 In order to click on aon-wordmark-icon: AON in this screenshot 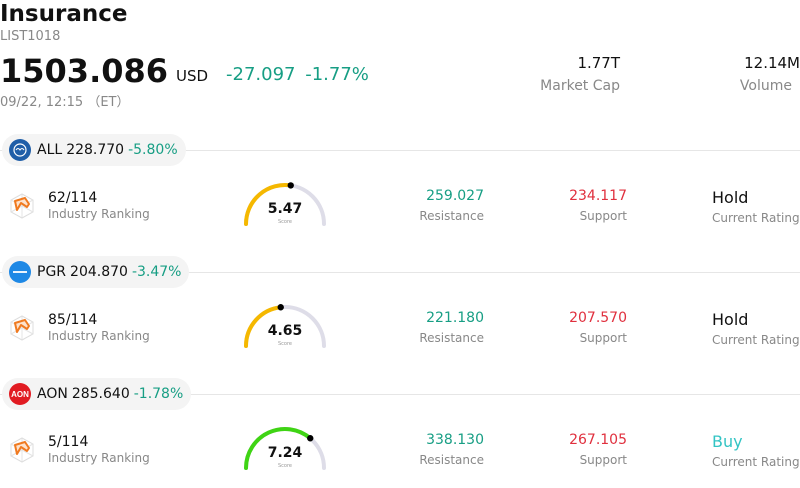, I will do `click(20, 394)`.